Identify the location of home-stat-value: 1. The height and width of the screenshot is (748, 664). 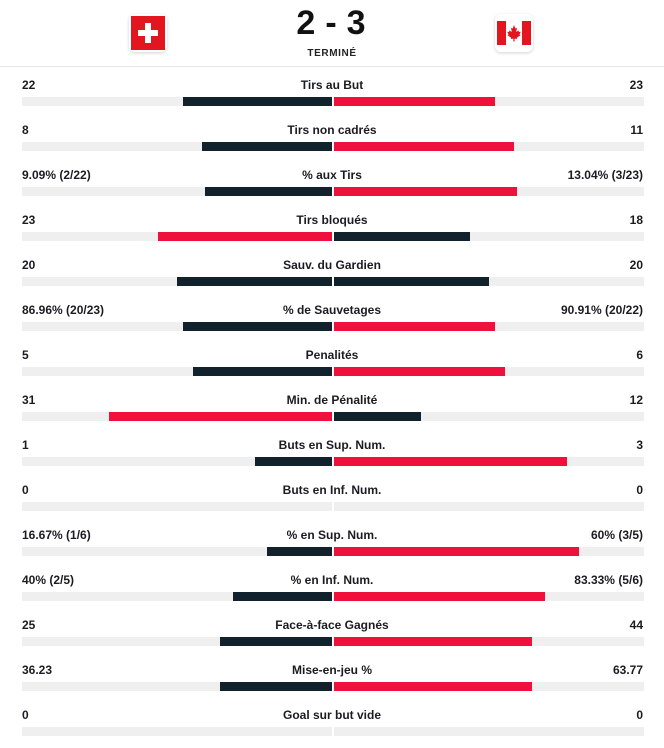
(25, 445).